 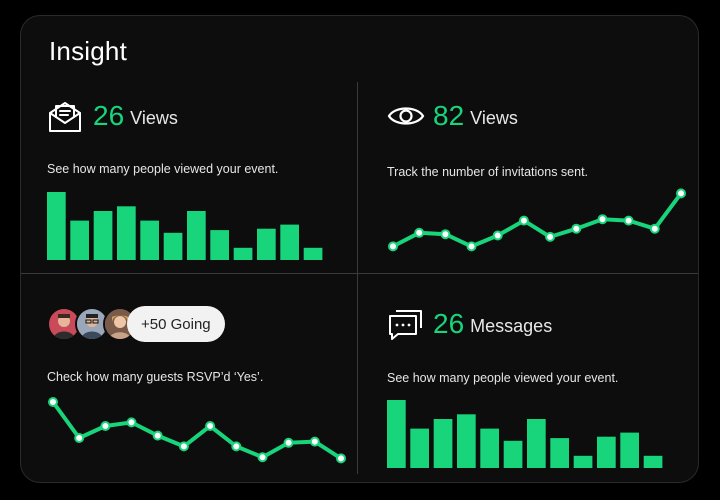 I want to click on going-description: Check how many guests RSVP’d ‘Yes’., so click(x=155, y=377).